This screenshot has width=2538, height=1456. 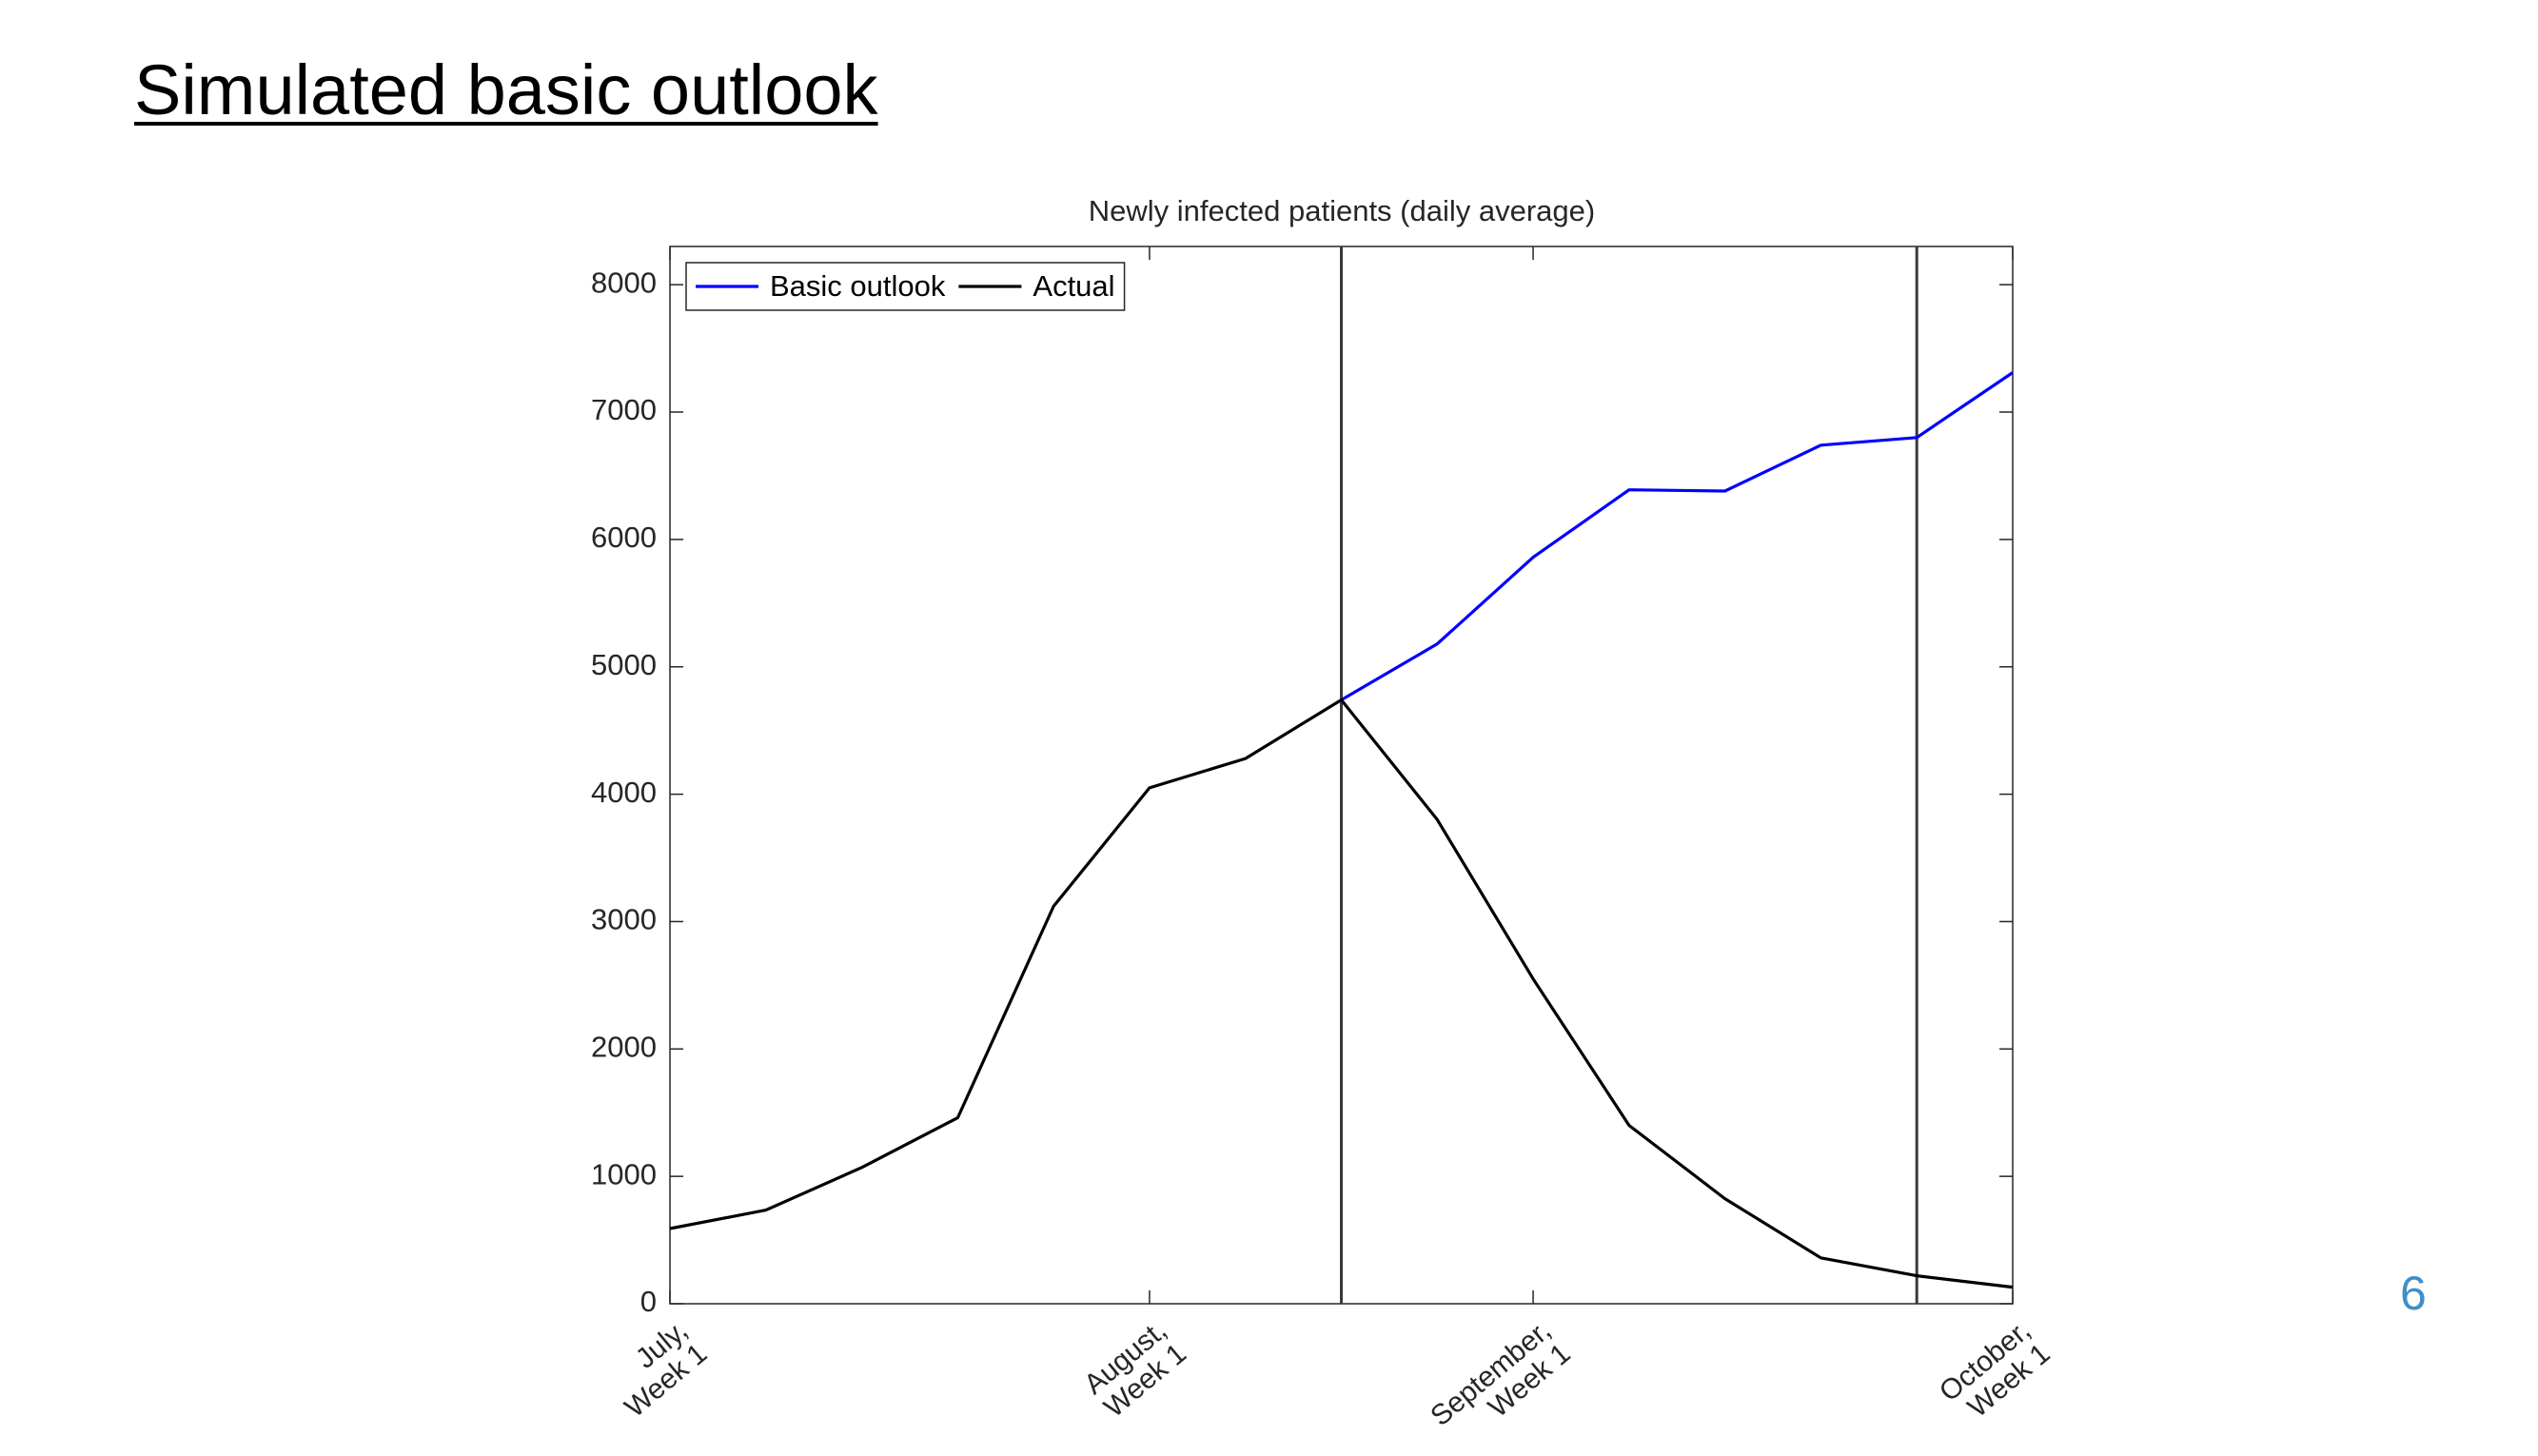 What do you see at coordinates (624, 919) in the screenshot?
I see `y-tick-label: 3000` at bounding box center [624, 919].